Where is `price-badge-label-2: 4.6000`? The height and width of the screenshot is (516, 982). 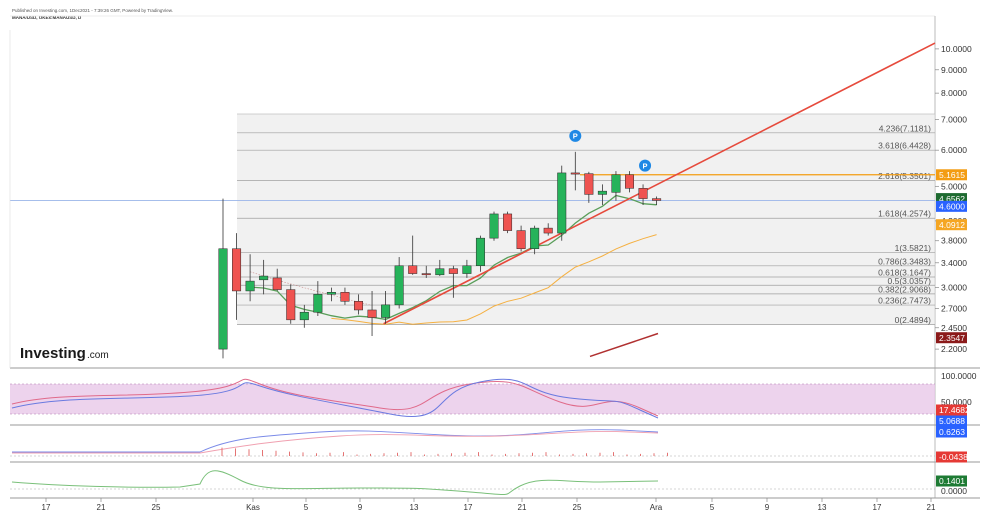
price-badge-label-2: 4.6000 is located at coordinates (952, 207).